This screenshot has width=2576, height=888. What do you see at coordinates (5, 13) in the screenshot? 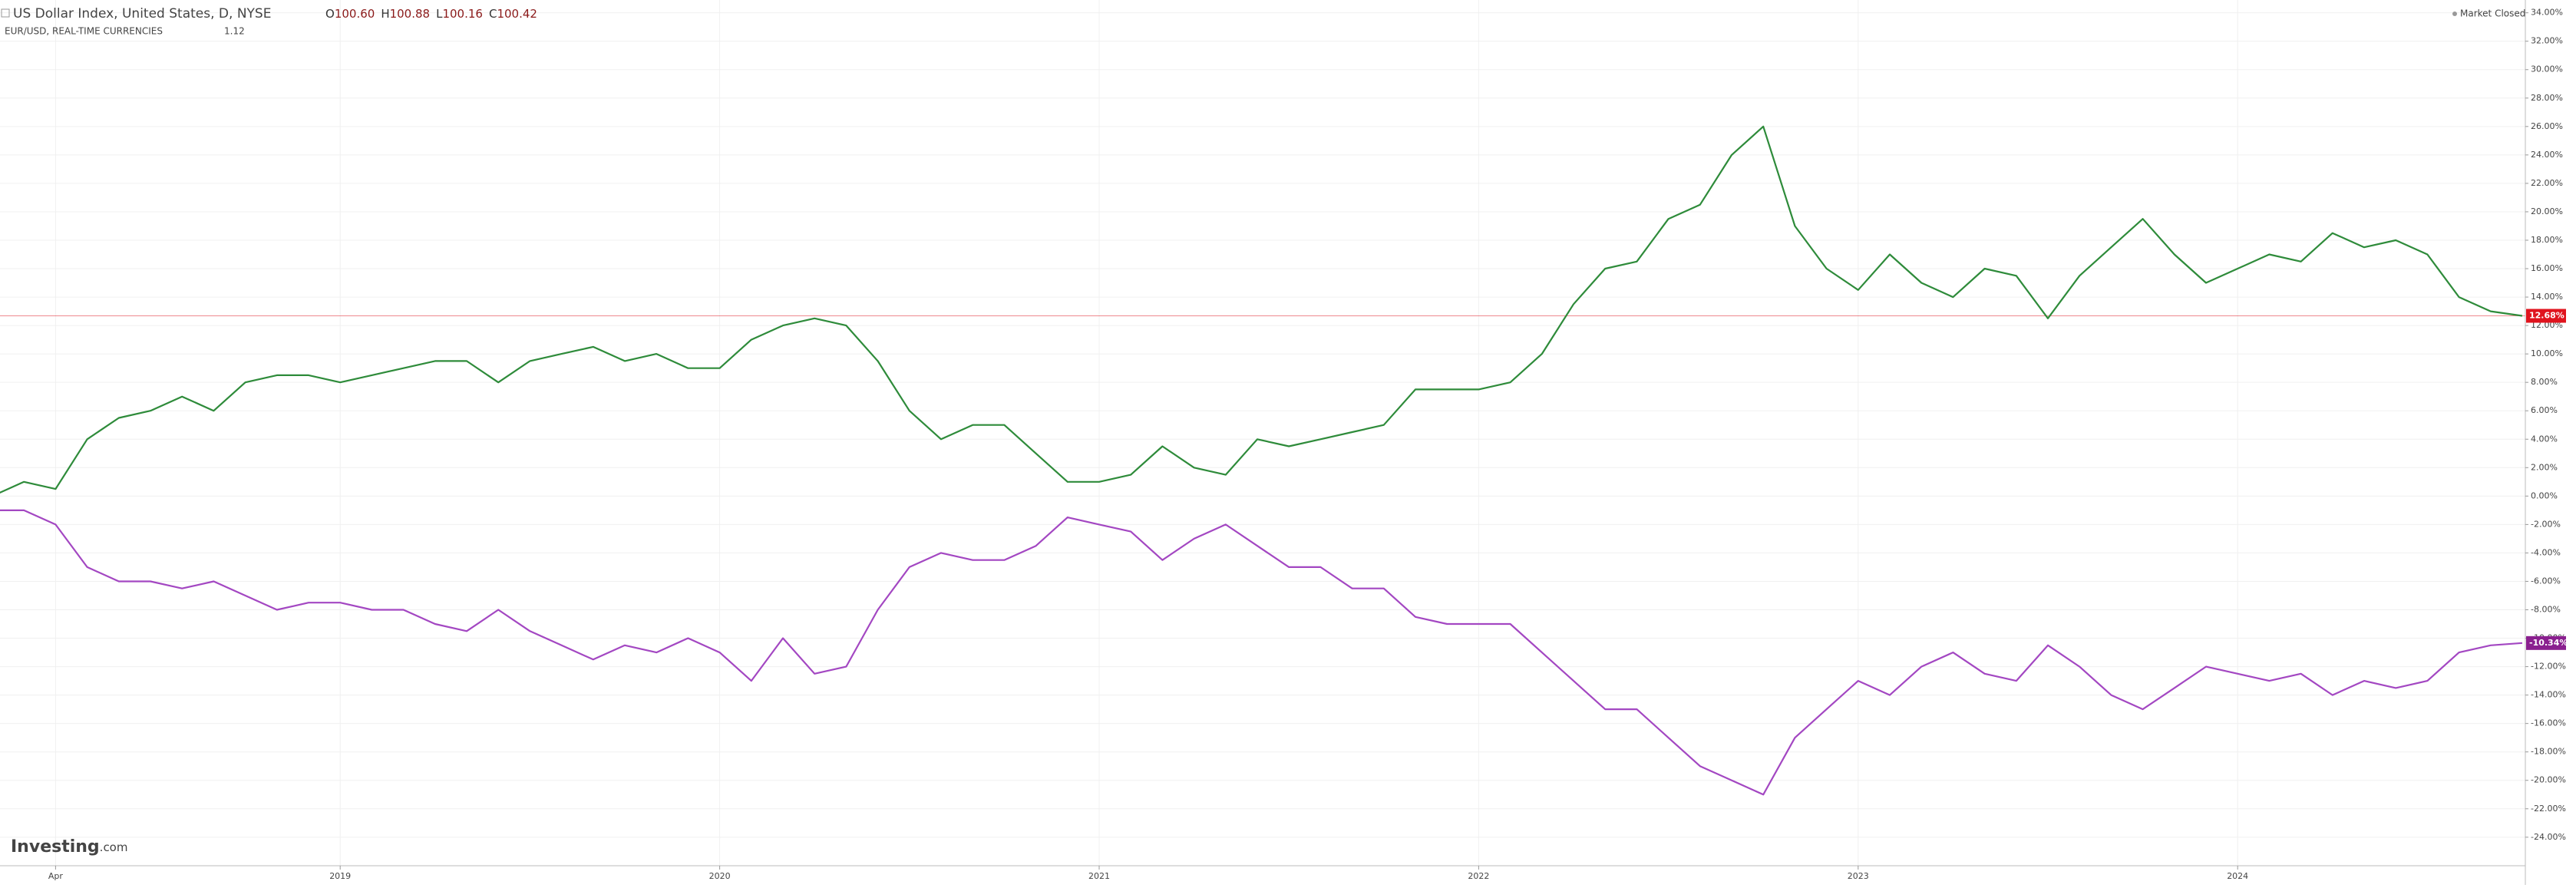
I see `collapse-icon` at bounding box center [5, 13].